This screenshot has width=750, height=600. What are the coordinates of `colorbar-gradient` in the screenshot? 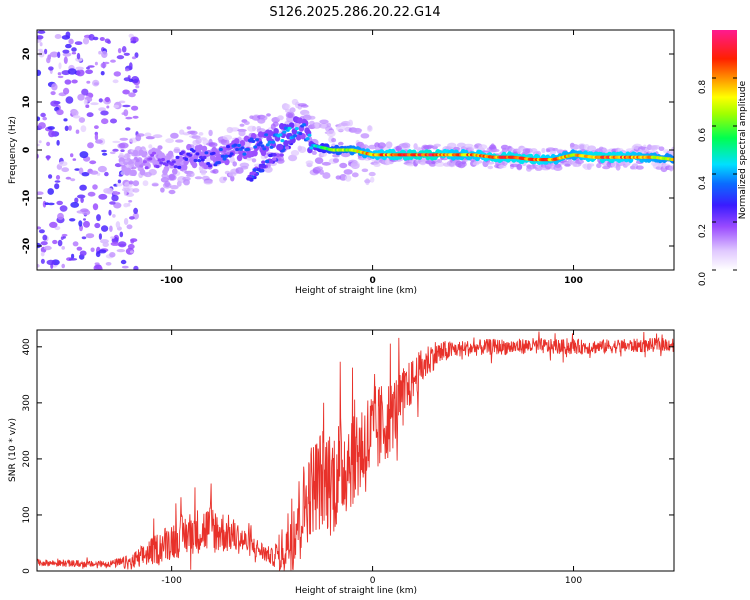 It's located at (724, 150).